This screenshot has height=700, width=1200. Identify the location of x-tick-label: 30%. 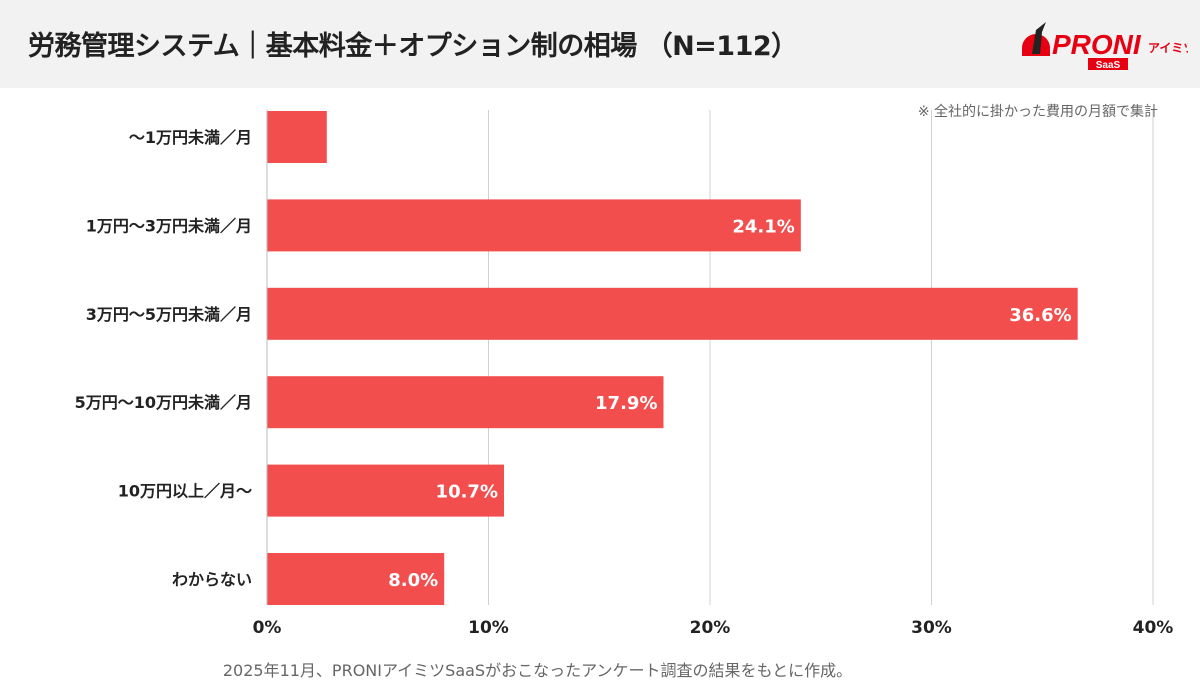
(931, 628).